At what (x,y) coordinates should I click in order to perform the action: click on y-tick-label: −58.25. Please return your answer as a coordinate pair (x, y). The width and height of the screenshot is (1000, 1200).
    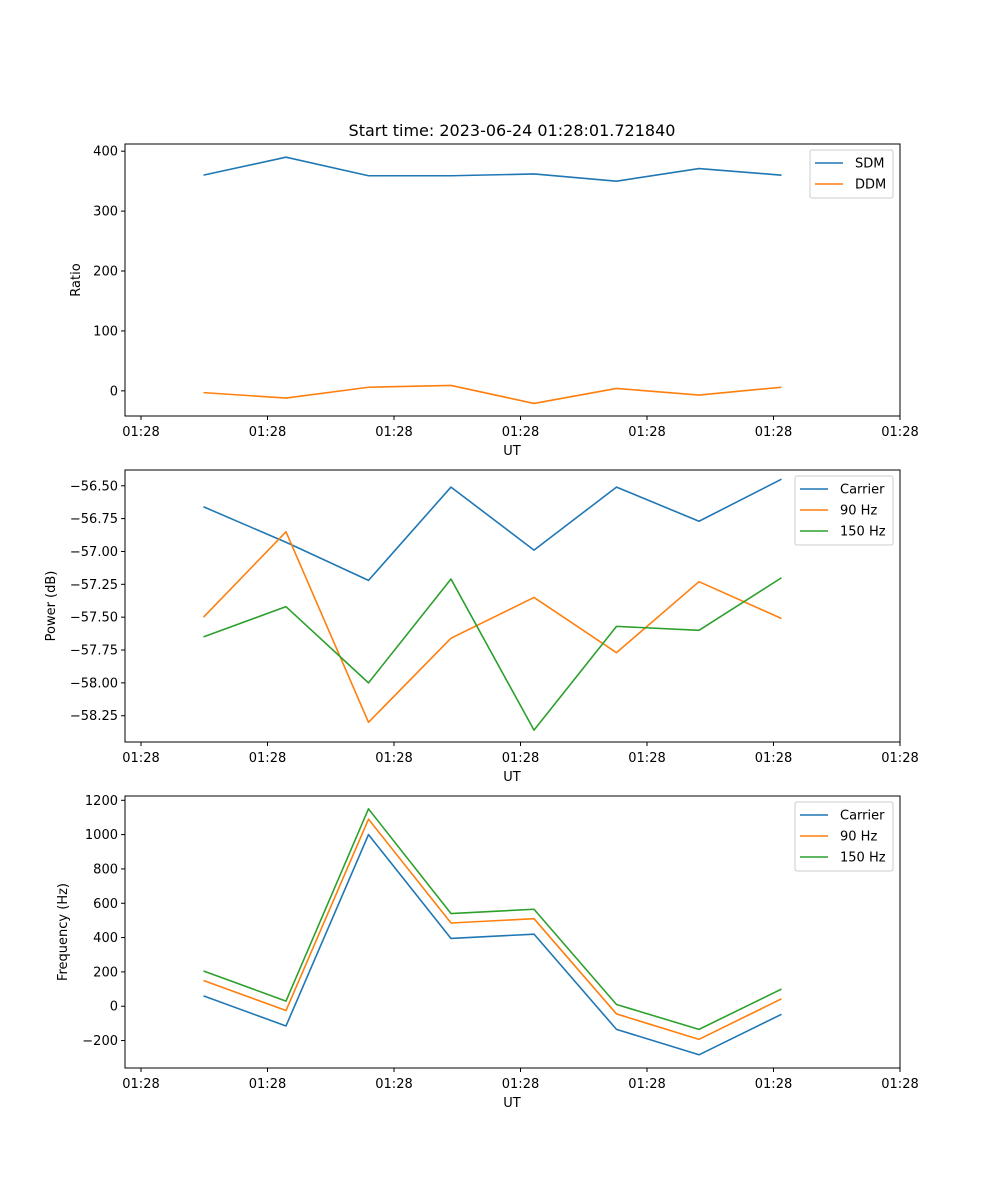
    Looking at the image, I should click on (94, 716).